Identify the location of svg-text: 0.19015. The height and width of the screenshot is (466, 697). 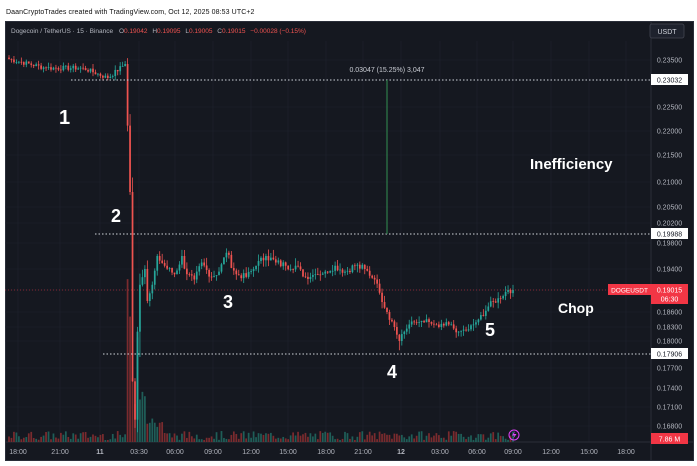
(669, 291).